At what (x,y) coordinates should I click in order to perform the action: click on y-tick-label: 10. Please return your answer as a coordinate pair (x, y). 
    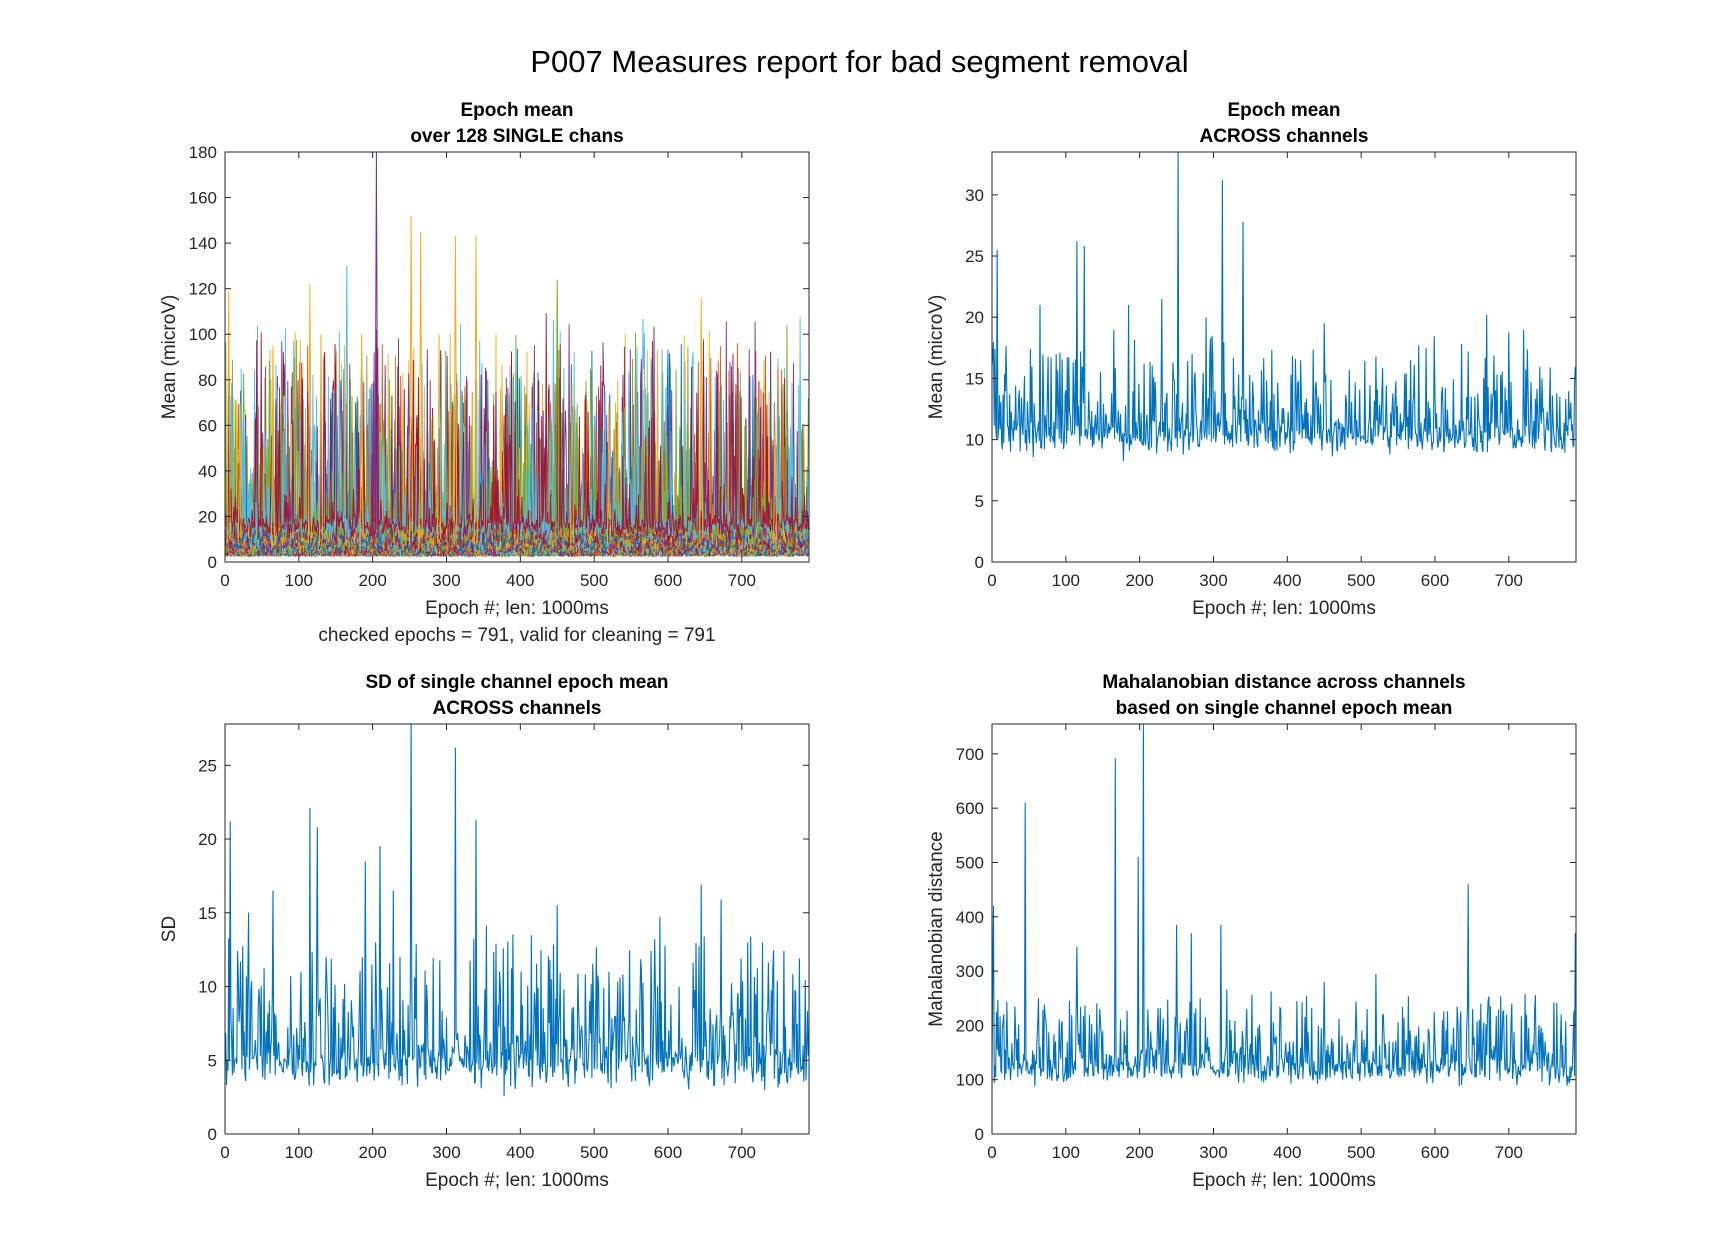
    Looking at the image, I should click on (974, 440).